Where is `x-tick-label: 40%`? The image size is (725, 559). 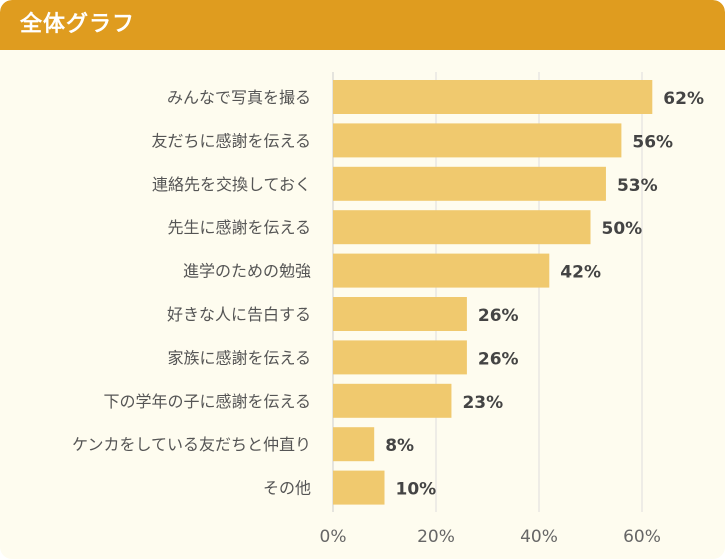 x-tick-label: 40% is located at coordinates (539, 537).